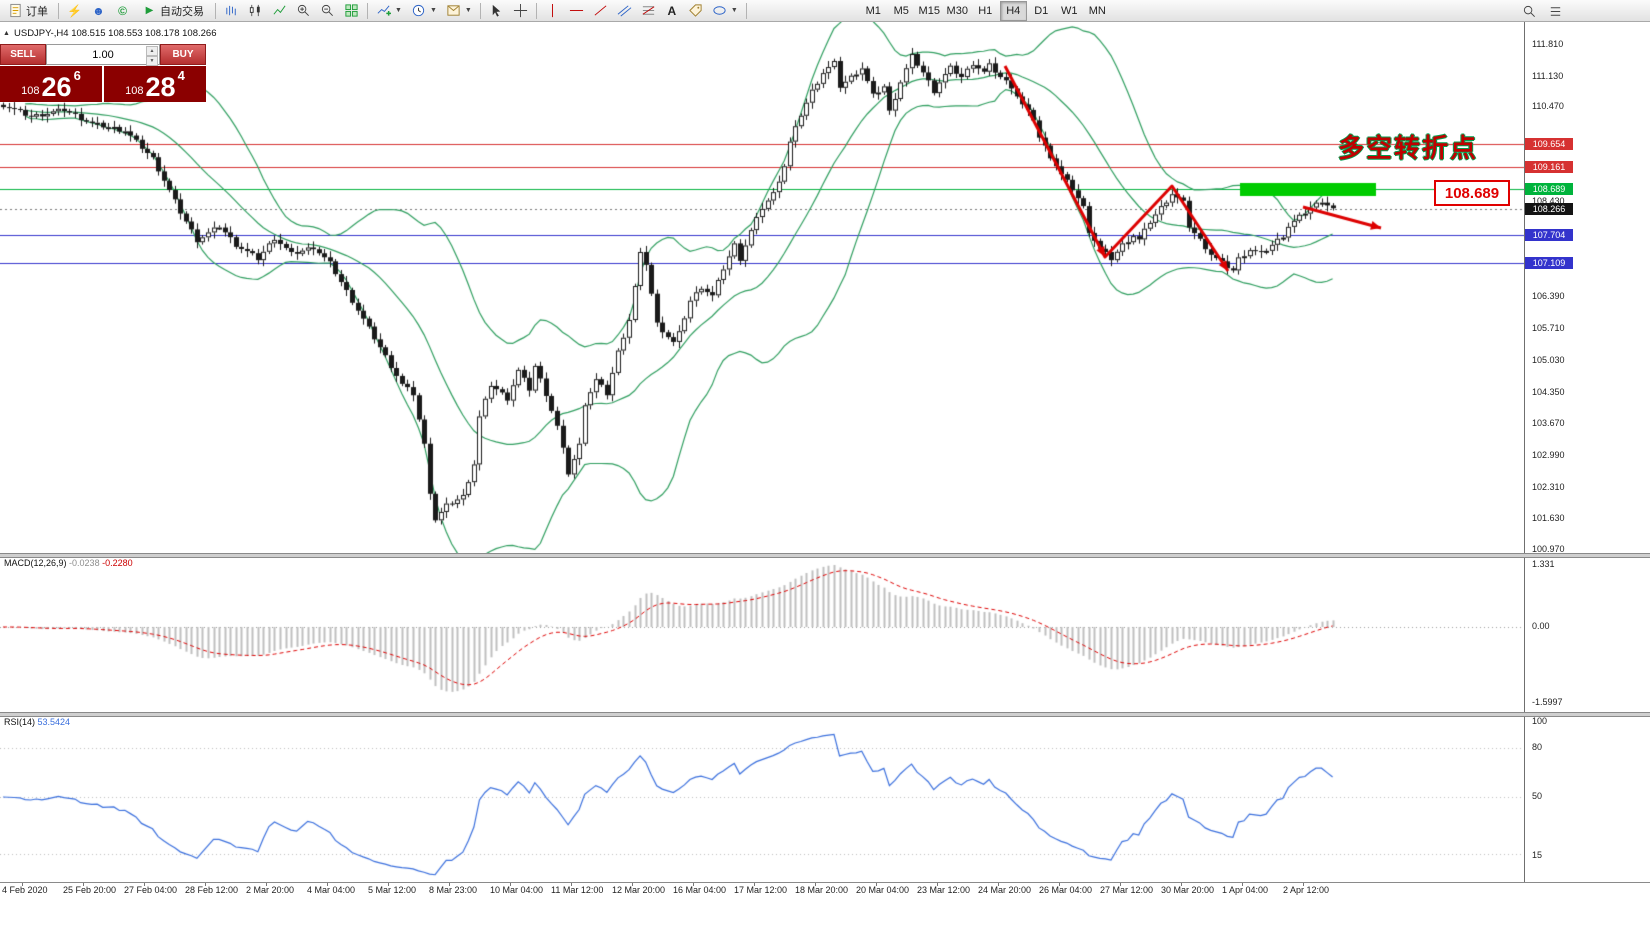 The image size is (1650, 944). What do you see at coordinates (957, 11) in the screenshot?
I see `timeframe-m30-button: M30` at bounding box center [957, 11].